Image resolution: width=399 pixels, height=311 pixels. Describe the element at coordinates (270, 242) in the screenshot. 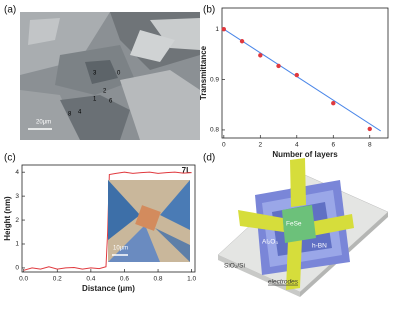

I see `layer-label: Al₂O₃` at that location.